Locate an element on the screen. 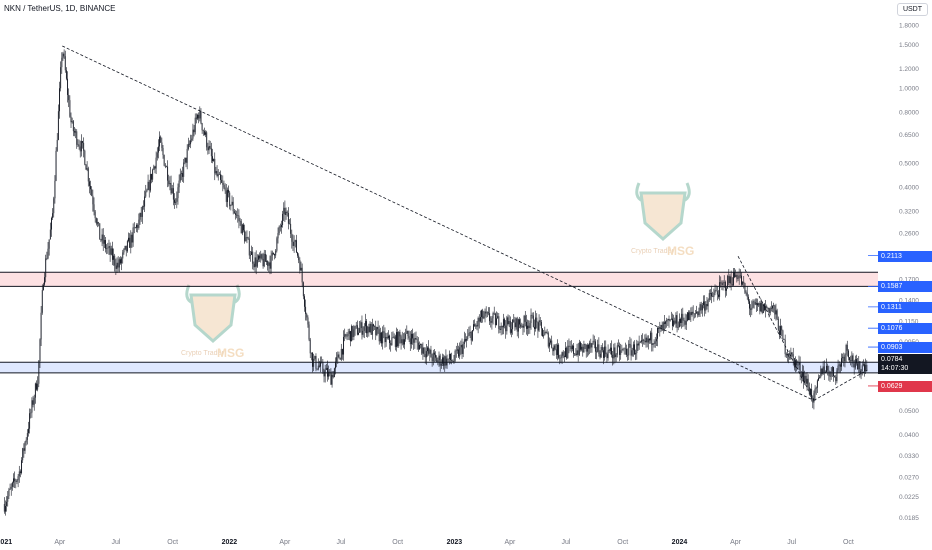 This screenshot has width=932, height=550. symbol-label: NKN / TetherUS, 1D, BINANCE is located at coordinates (60, 8).